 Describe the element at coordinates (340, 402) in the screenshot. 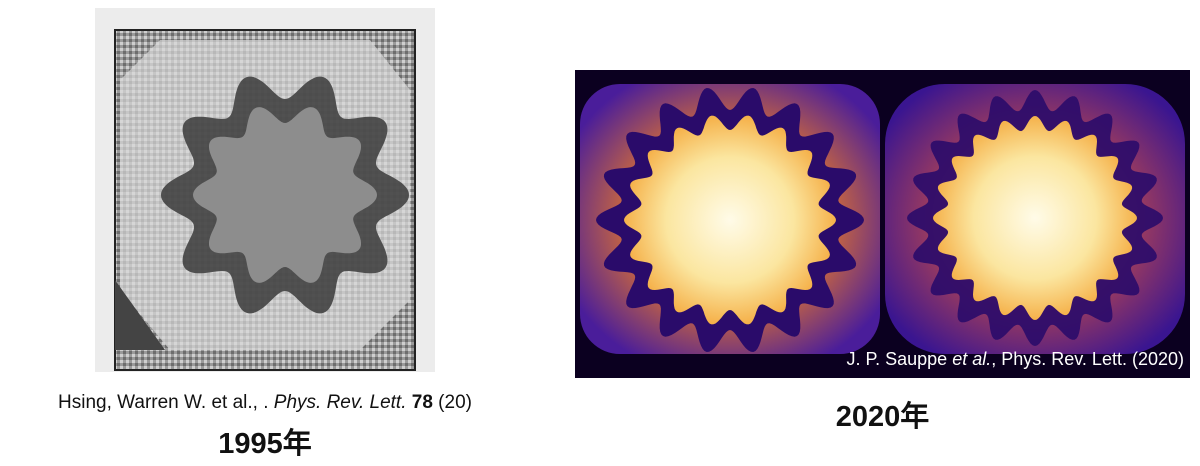

I see `journal: Phys. Rev. Lett.` at that location.